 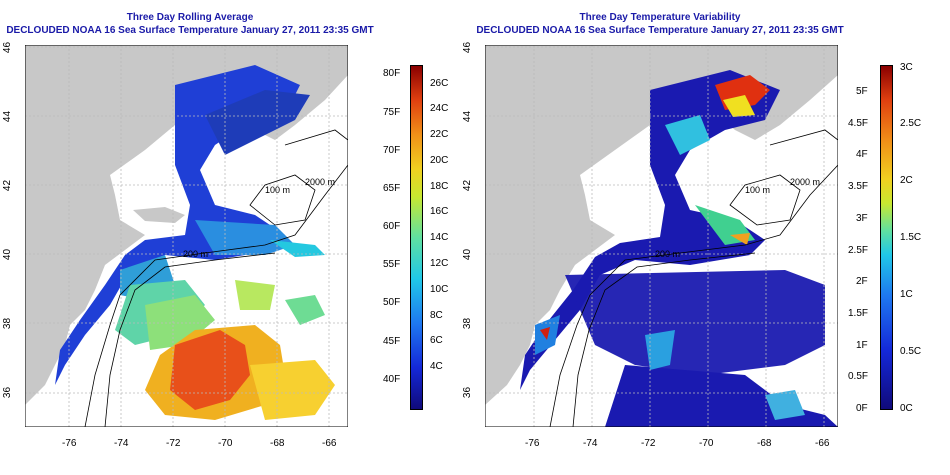 I want to click on colorbar-c-label: 12C, so click(x=439, y=263).